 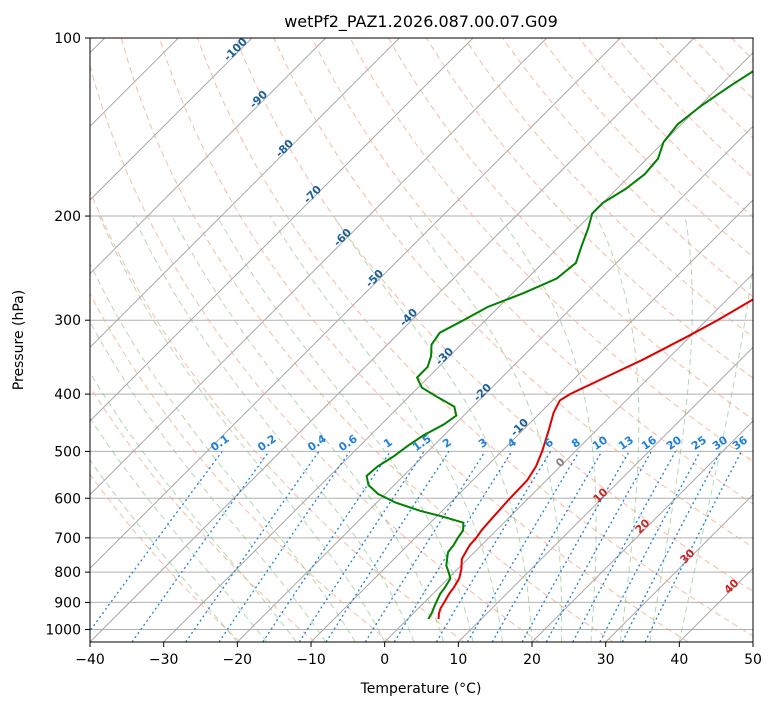 I want to click on y-axis-label: Pressure (hPa), so click(x=19, y=340).